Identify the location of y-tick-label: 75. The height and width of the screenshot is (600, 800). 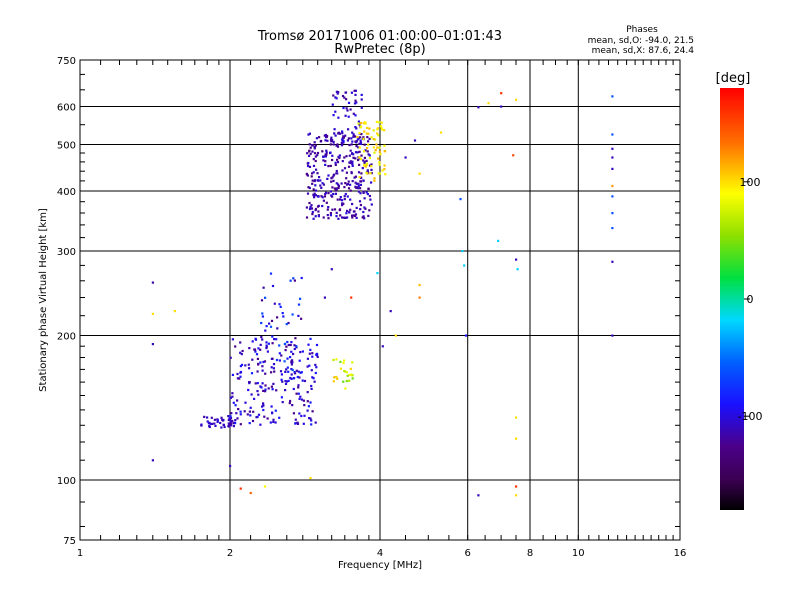
(69, 541).